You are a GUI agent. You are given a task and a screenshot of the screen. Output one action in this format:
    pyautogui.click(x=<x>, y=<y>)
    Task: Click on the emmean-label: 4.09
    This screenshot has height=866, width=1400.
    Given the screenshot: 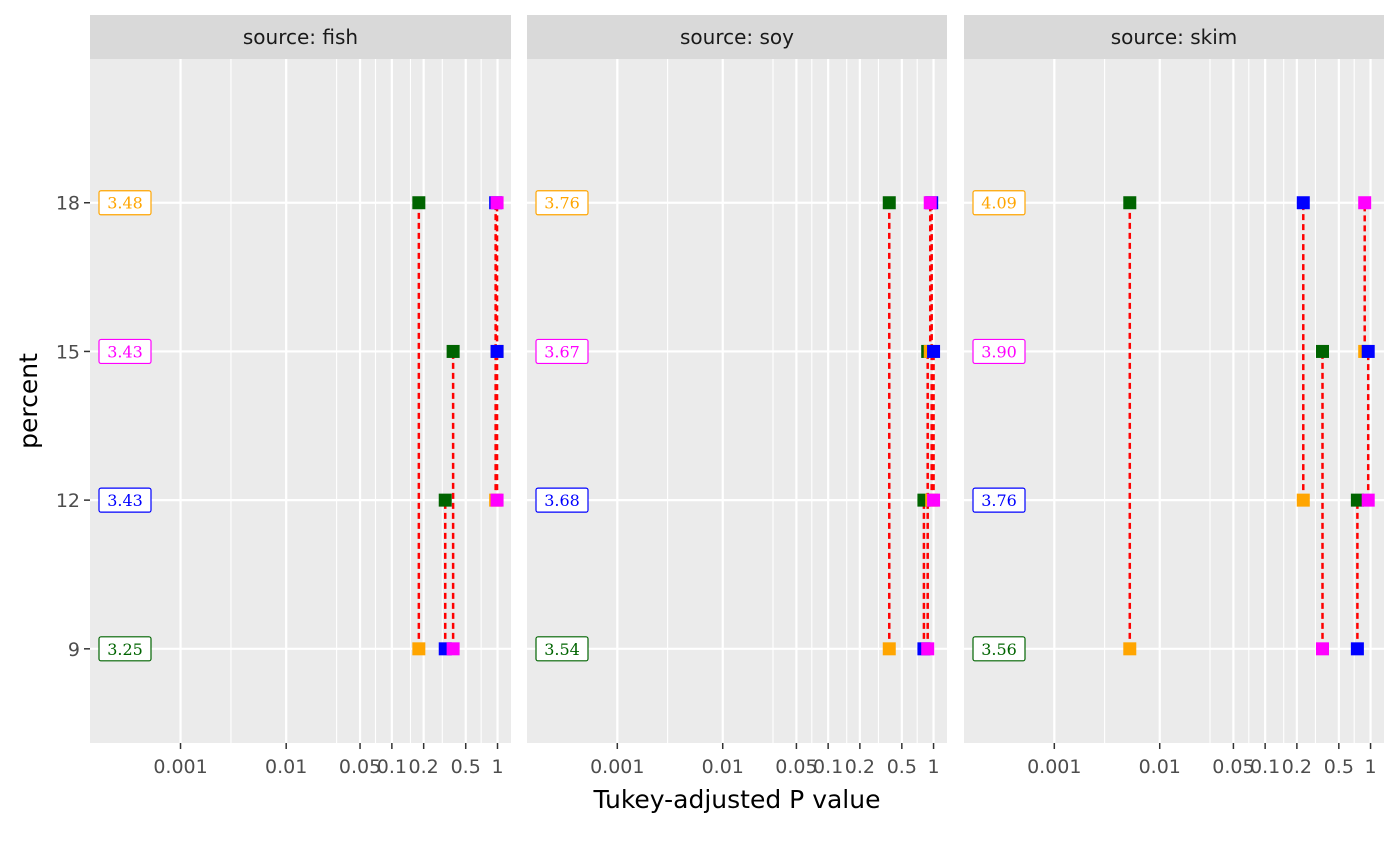 What is the action you would take?
    pyautogui.click(x=999, y=203)
    